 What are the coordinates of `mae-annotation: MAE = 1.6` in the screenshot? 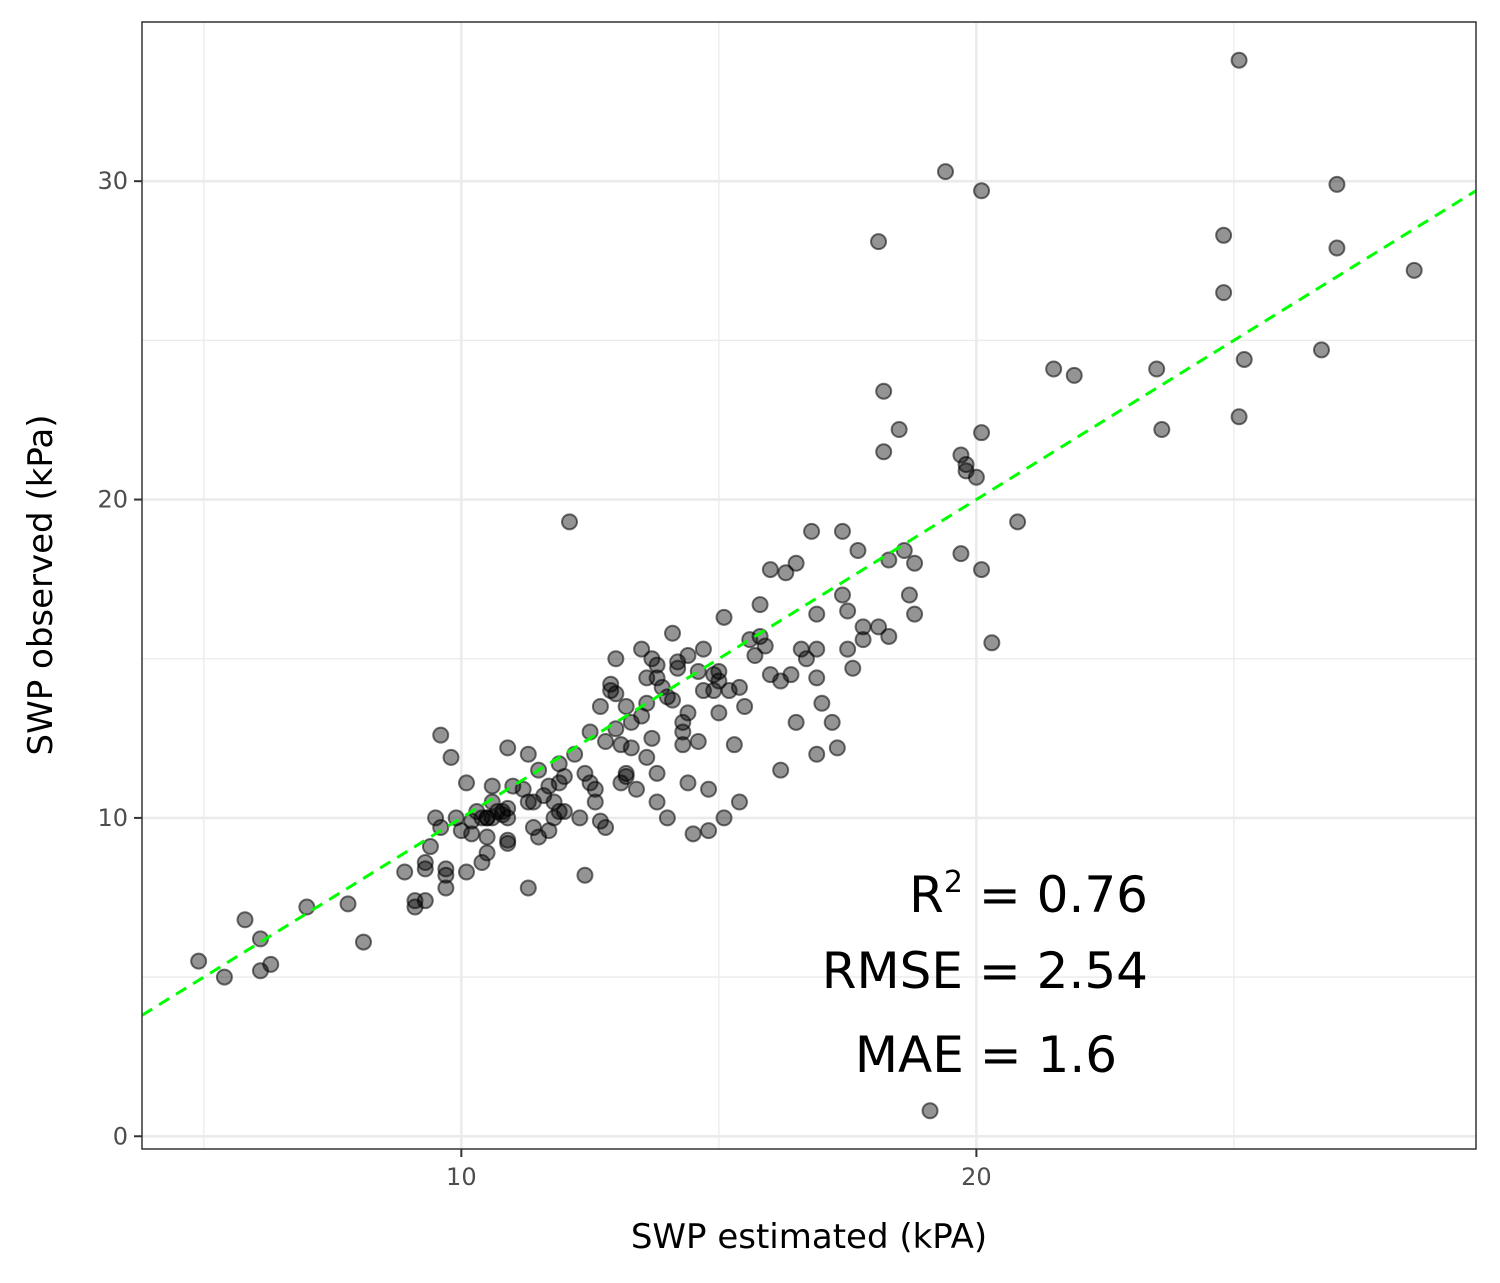 It's located at (986, 1055).